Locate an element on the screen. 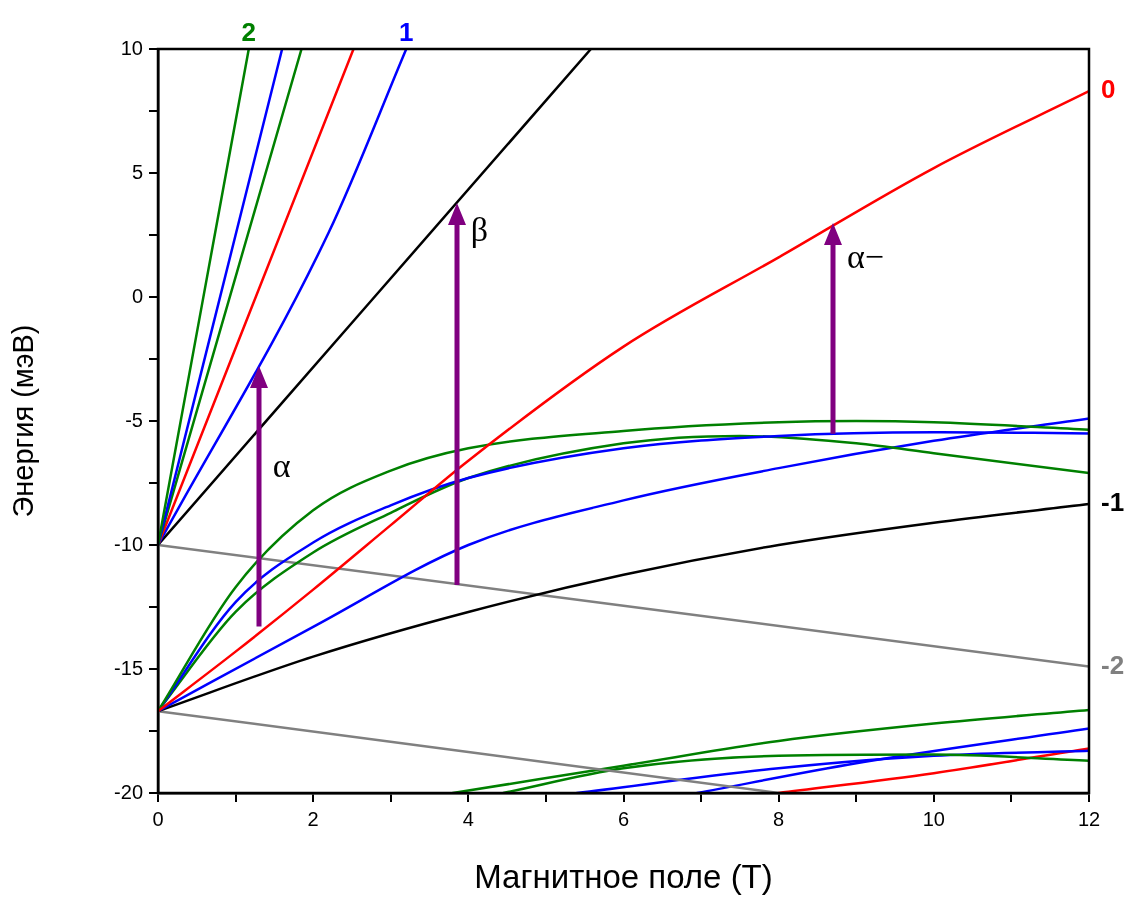 The width and height of the screenshot is (1129, 903). x-tick-label: 12 is located at coordinates (1089, 818).